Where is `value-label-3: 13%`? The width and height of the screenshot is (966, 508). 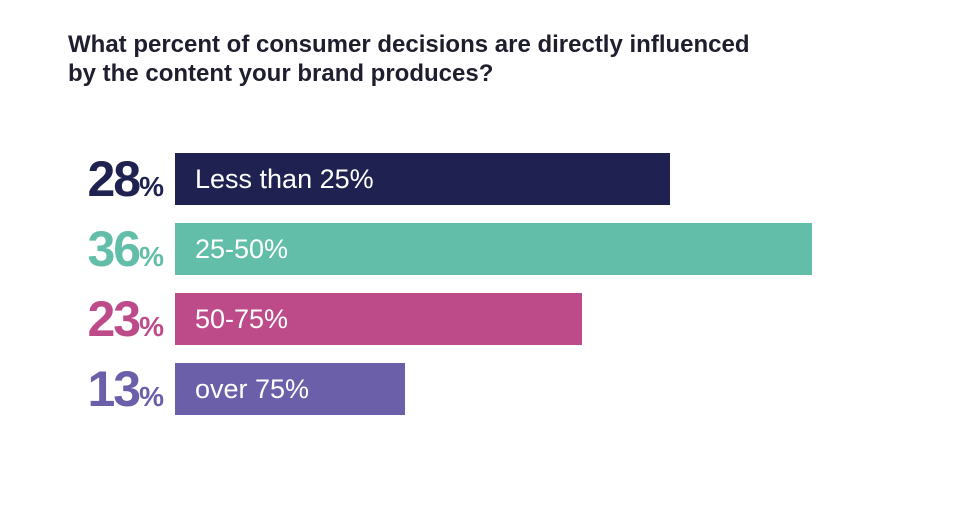
value-label-3: 13% is located at coordinates (125, 393).